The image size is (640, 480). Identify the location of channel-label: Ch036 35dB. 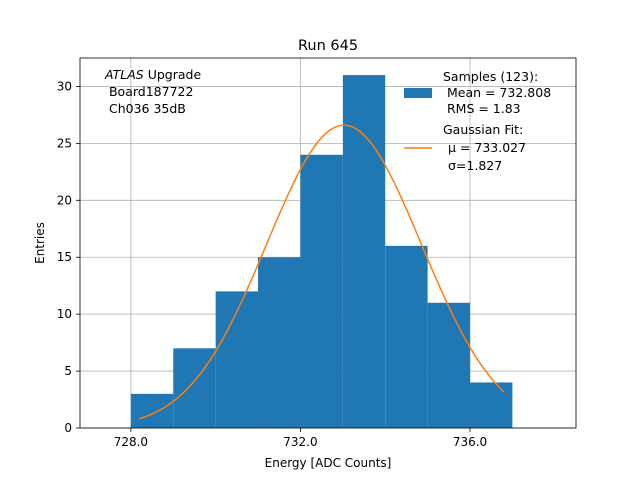
(145, 108).